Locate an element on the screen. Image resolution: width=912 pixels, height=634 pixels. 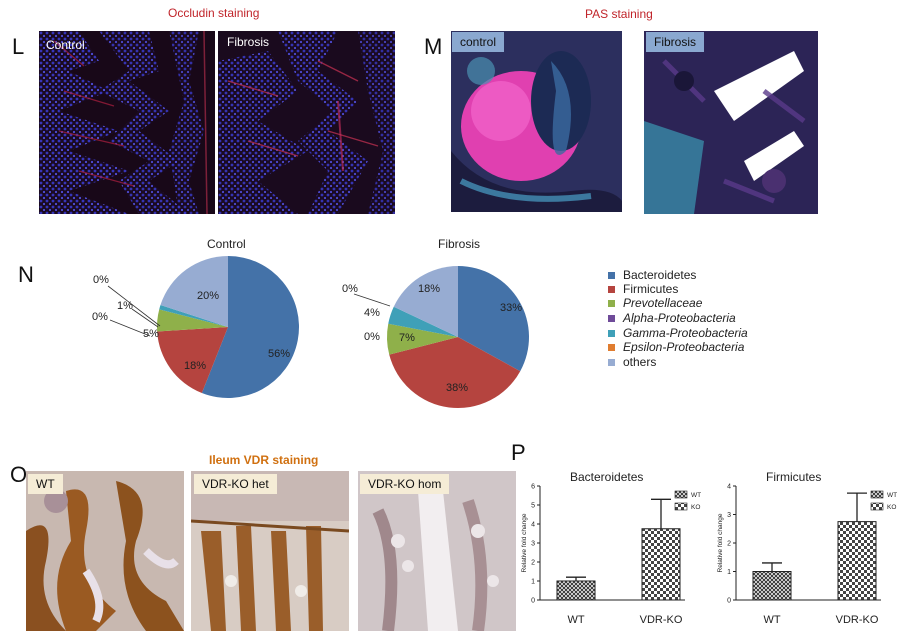
legend-item-epsilon-proteobacteria: Epsilon-Proteobacteria is located at coordinates (676, 347).